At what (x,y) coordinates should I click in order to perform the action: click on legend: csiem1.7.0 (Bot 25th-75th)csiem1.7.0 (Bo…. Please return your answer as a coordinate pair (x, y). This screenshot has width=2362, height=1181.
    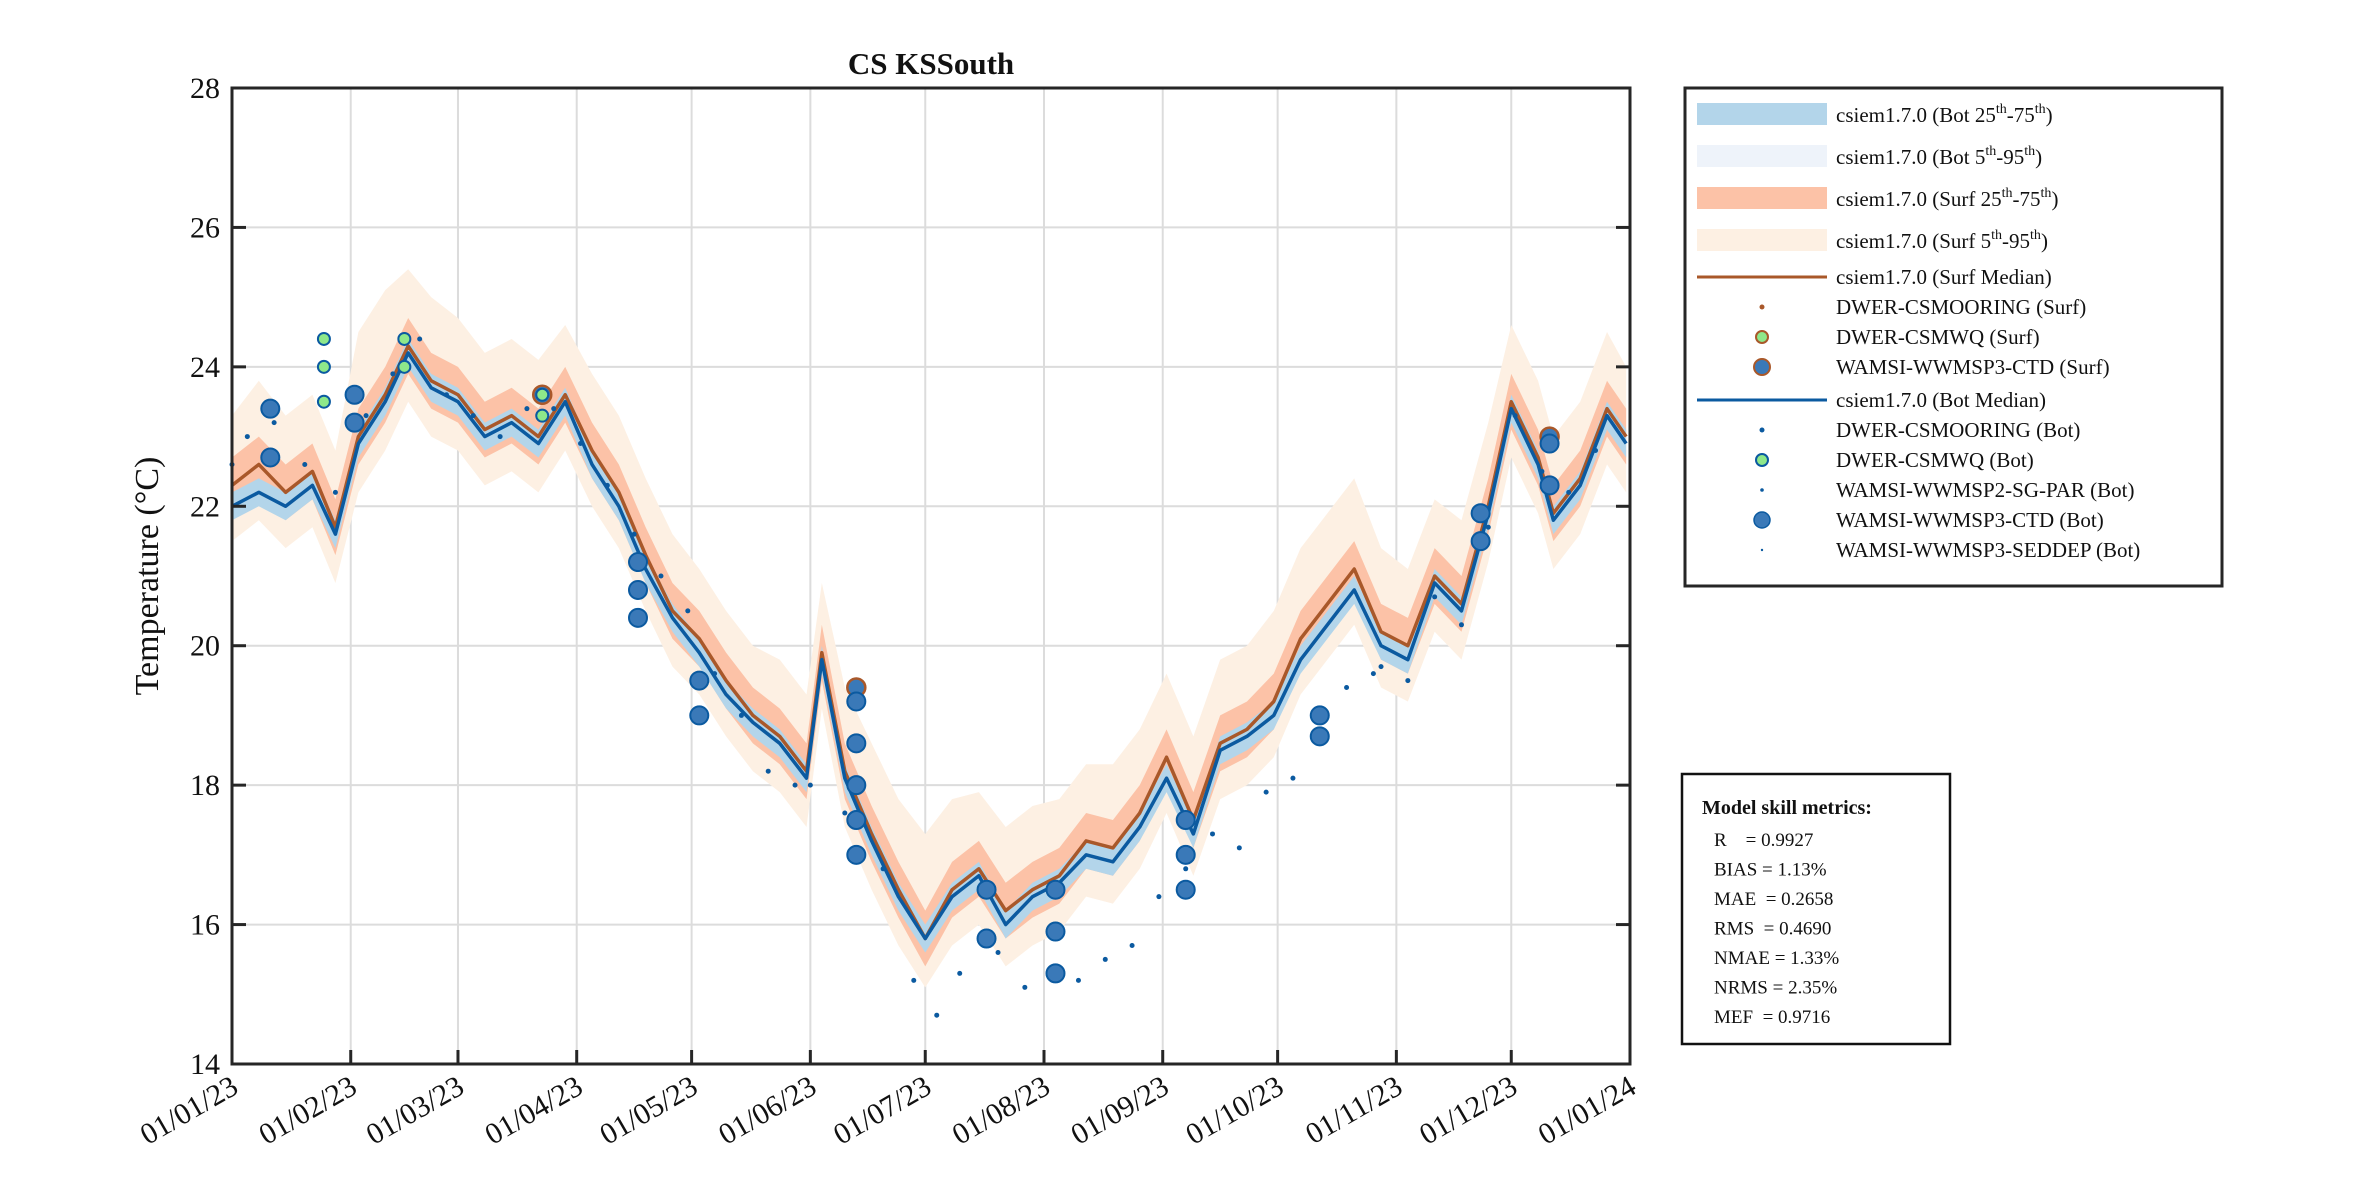
    Looking at the image, I should click on (1953, 337).